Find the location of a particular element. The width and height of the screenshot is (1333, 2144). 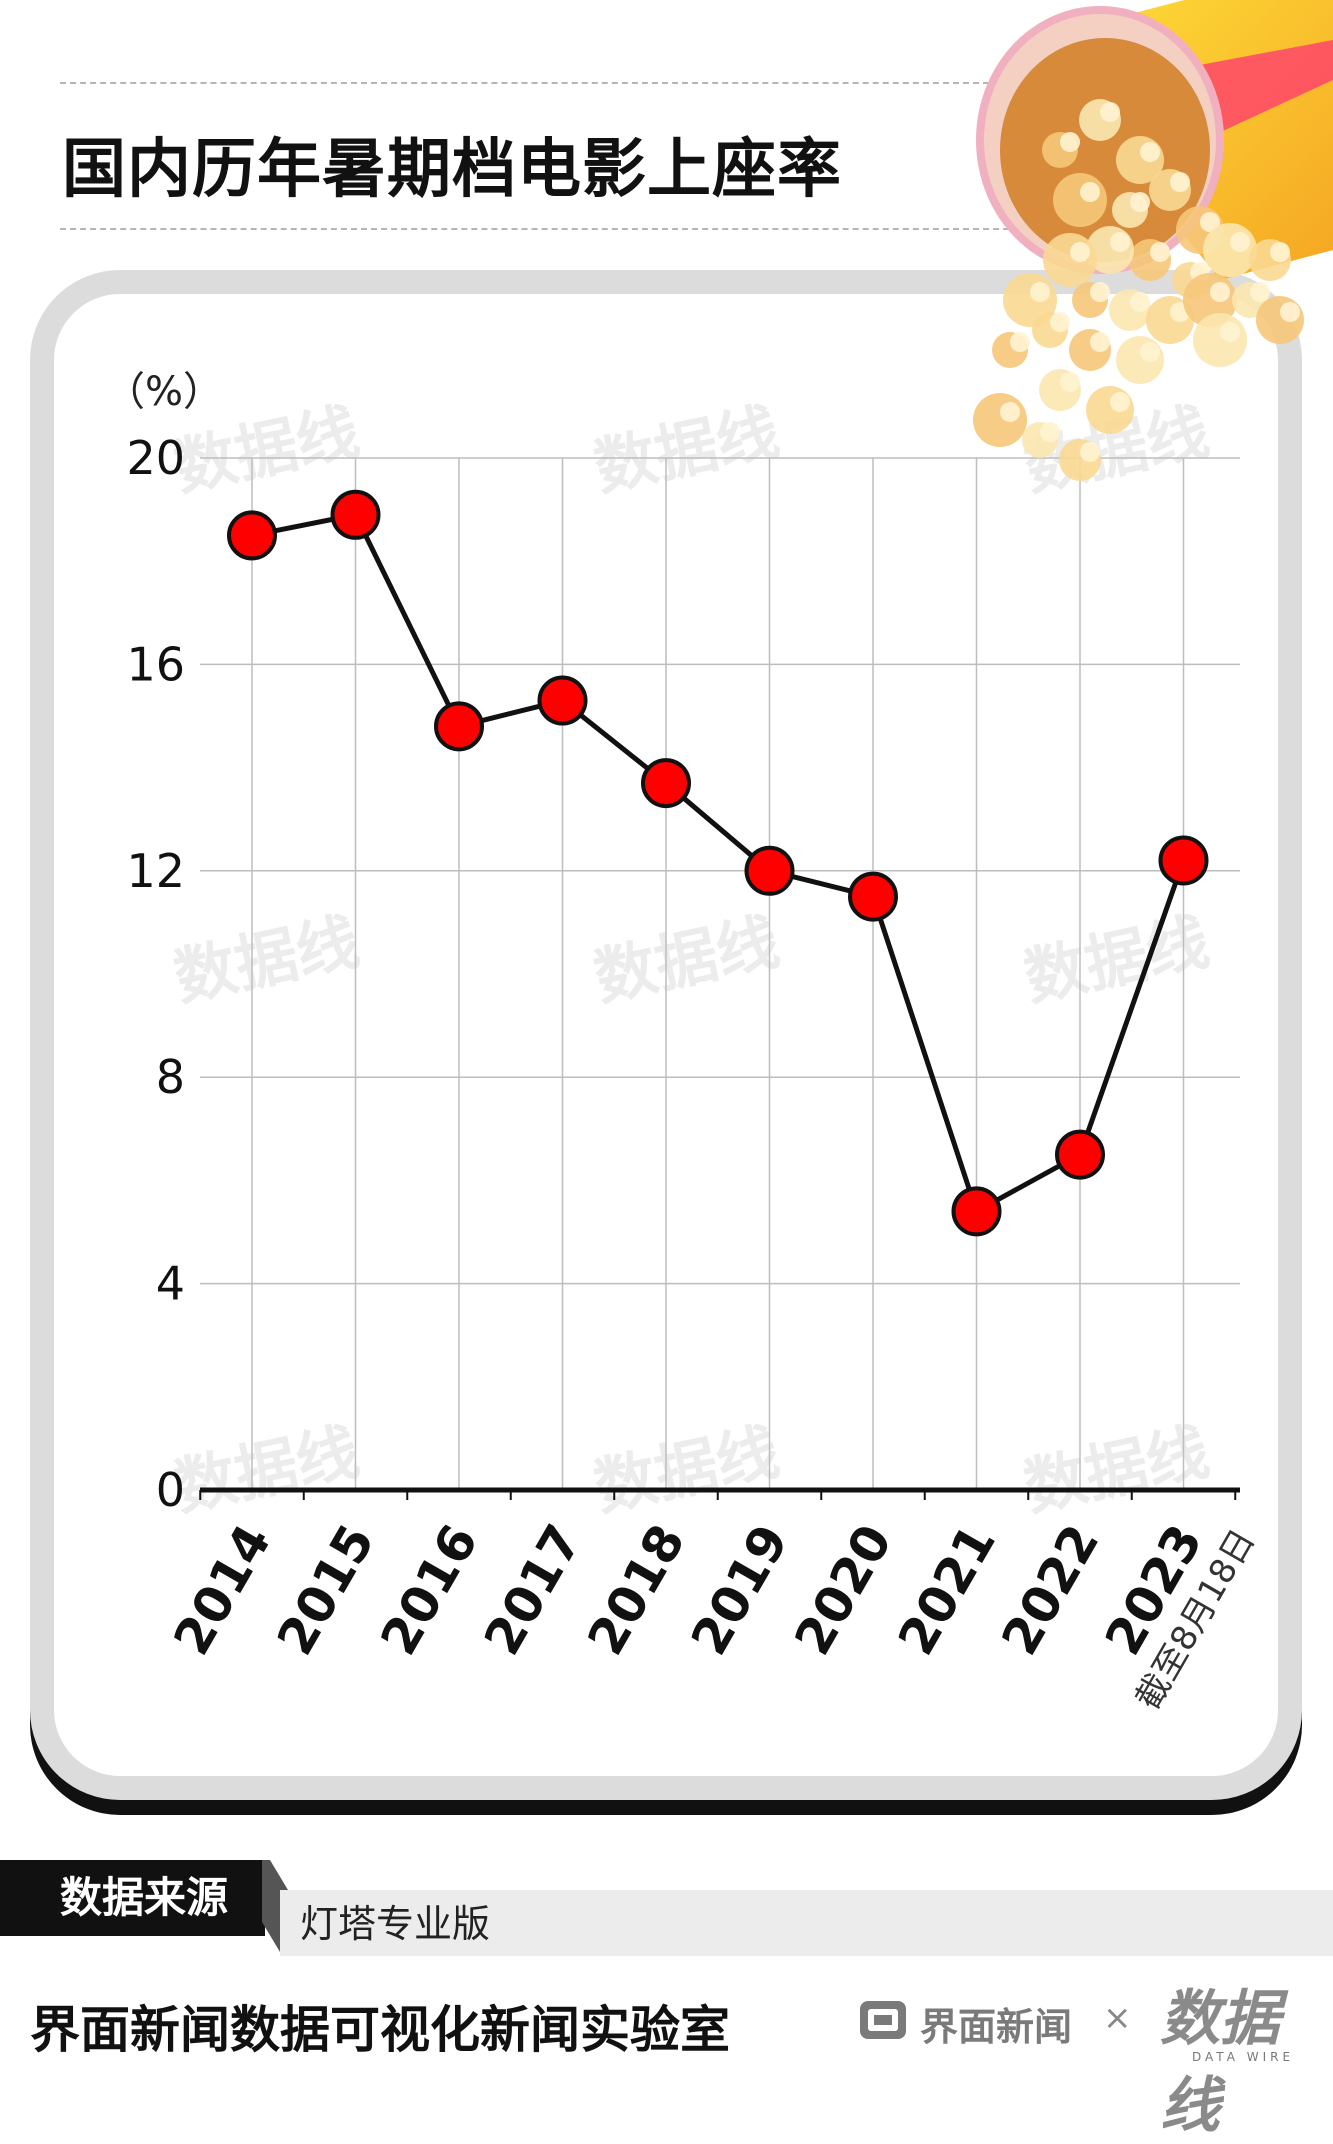

x-tick-label: 2017 is located at coordinates (533, 1590).